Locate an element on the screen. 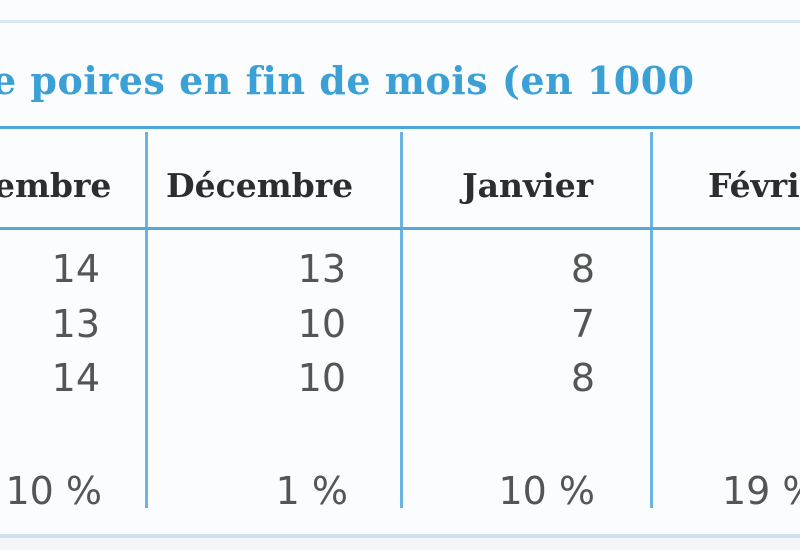 The width and height of the screenshot is (800, 550). bottom-band is located at coordinates (400, 544).